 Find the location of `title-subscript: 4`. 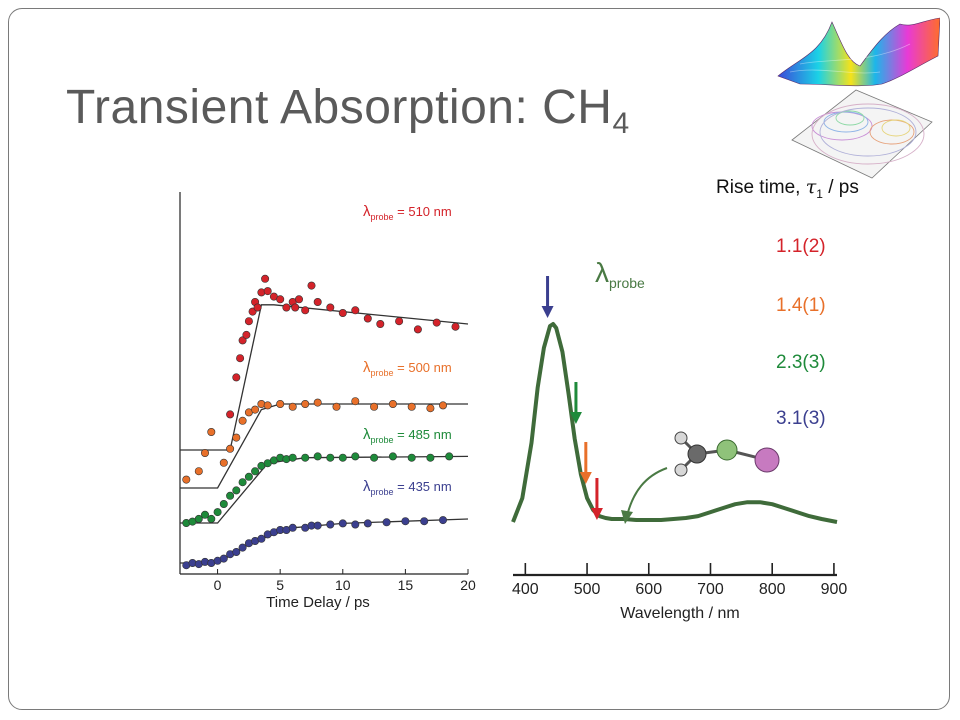

title-subscript: 4 is located at coordinates (621, 123).